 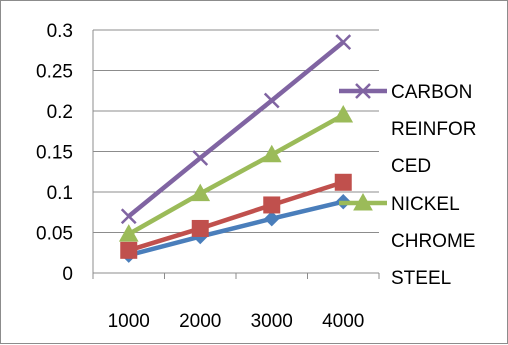 I want to click on y-tick-label: 0.2, so click(x=60, y=112).